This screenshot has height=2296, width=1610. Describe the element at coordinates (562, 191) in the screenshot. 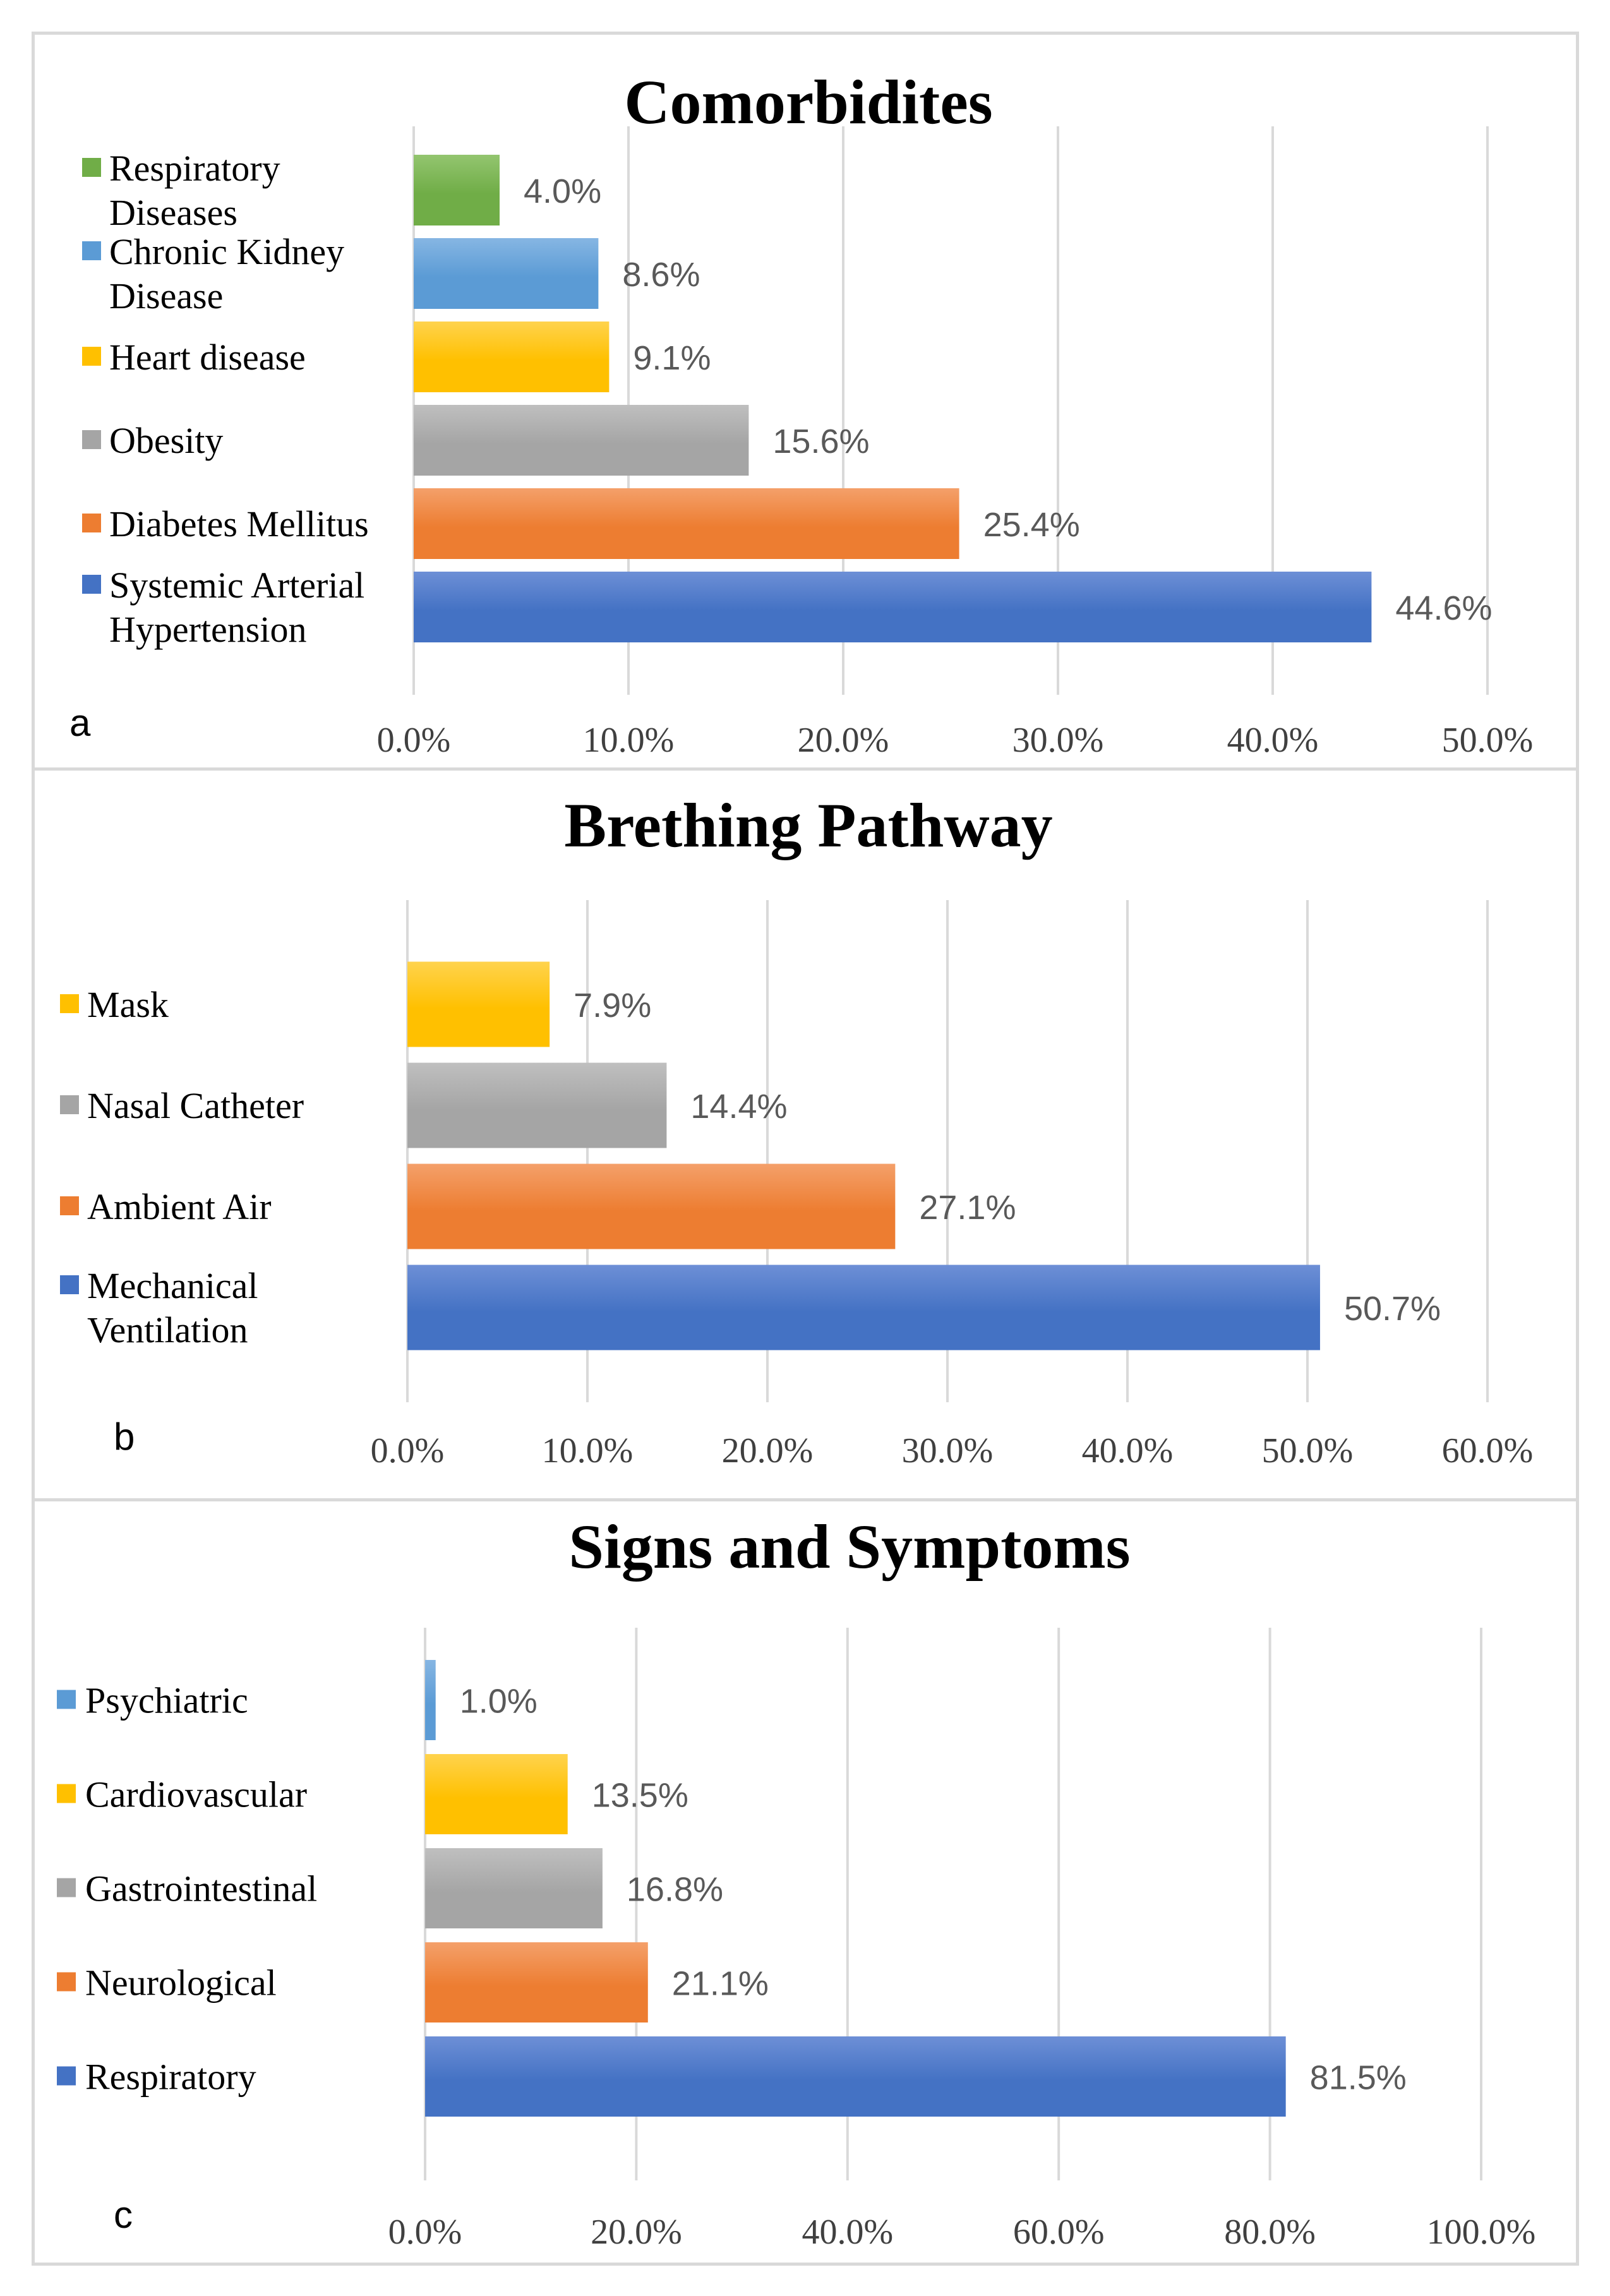

I see `data-label: 4.0%` at that location.